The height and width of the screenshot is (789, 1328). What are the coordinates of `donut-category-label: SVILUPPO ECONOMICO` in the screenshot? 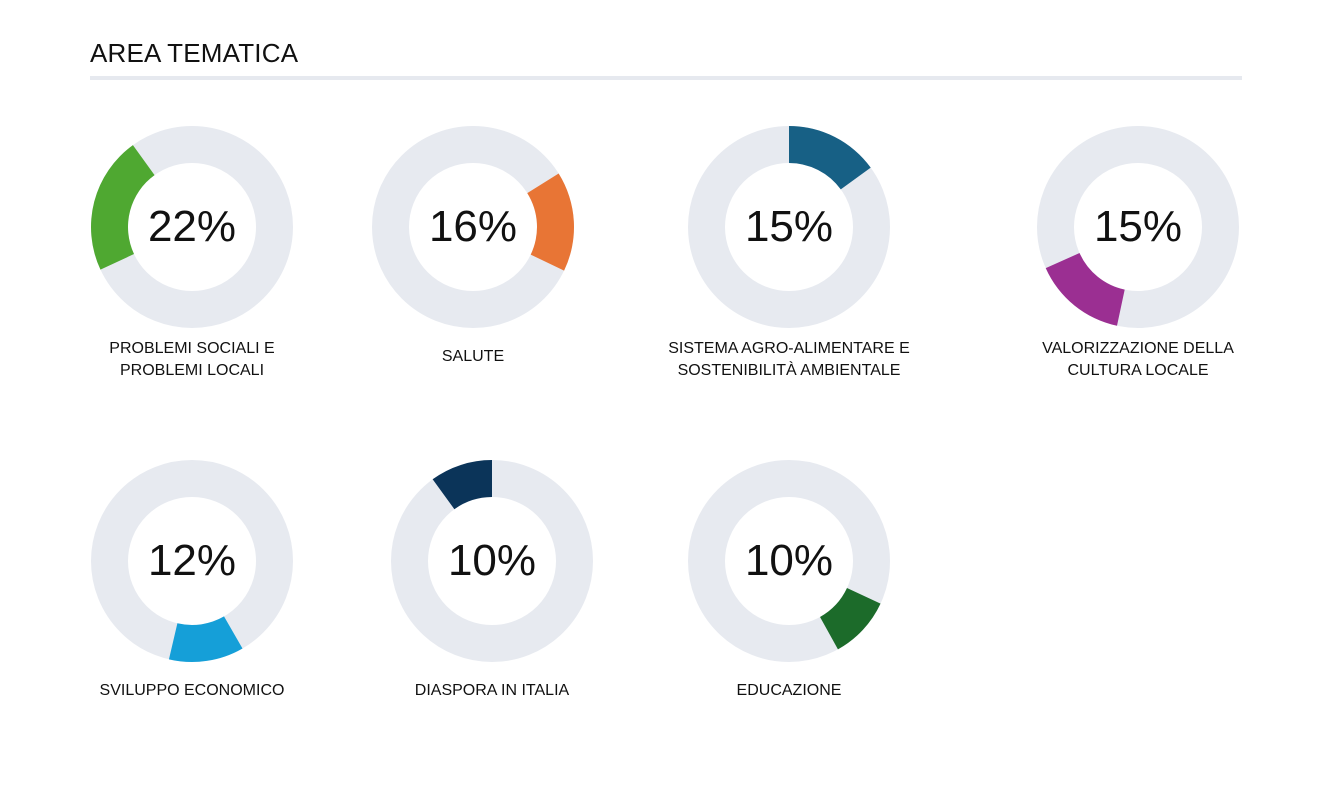 It's located at (192, 691).